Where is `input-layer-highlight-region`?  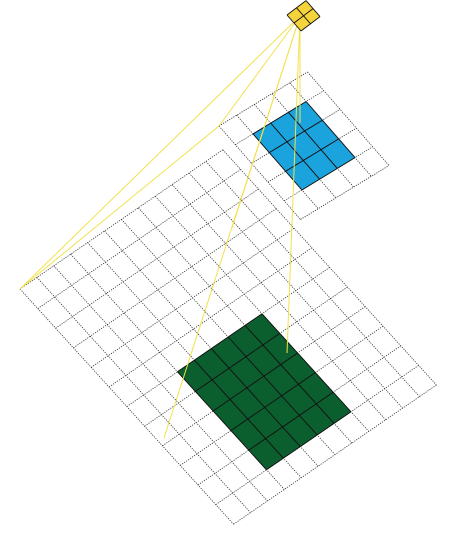 input-layer-highlight-region is located at coordinates (264, 391).